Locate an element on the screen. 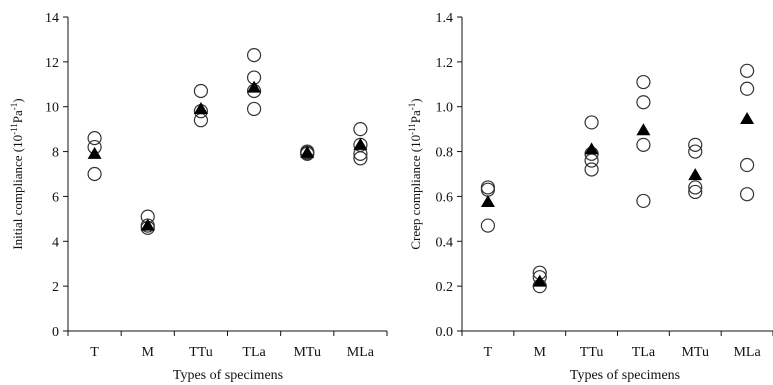 The width and height of the screenshot is (773, 385). y-tick-label: 0.0 is located at coordinates (445, 332).